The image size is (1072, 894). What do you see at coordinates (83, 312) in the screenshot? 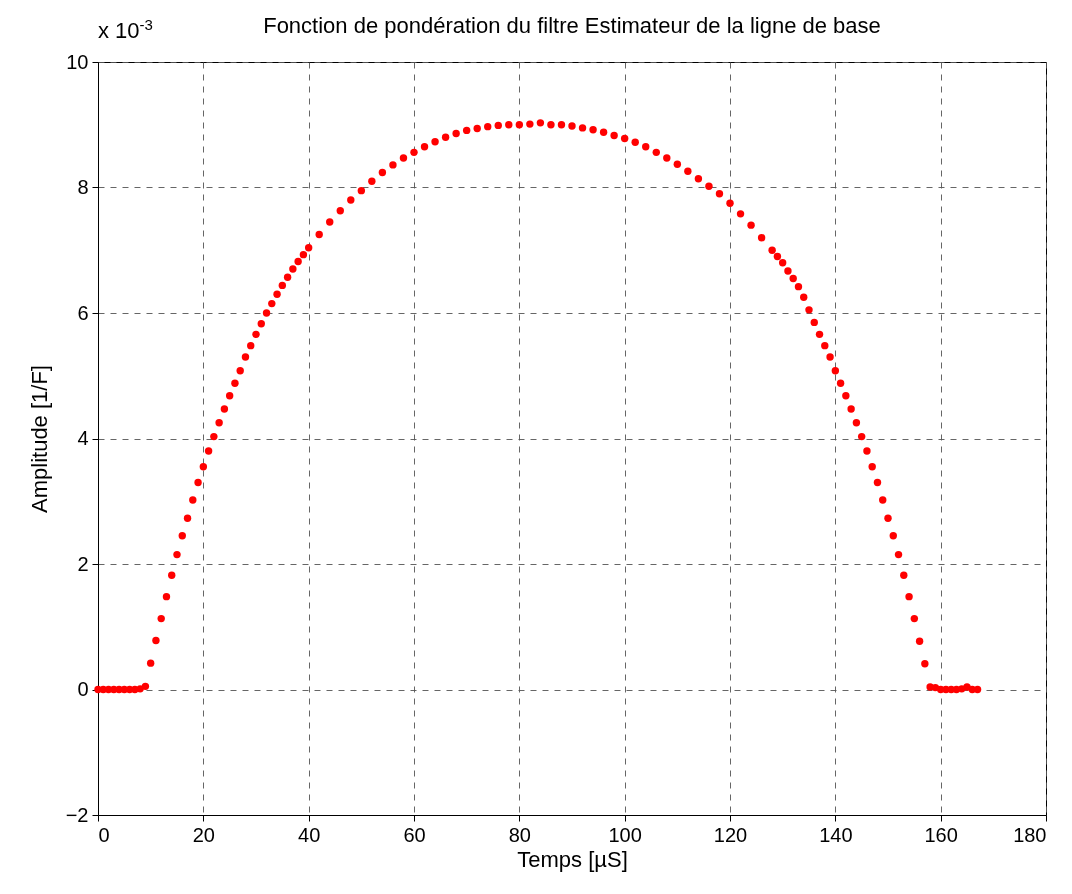
I see `y-tick-label: 6` at bounding box center [83, 312].